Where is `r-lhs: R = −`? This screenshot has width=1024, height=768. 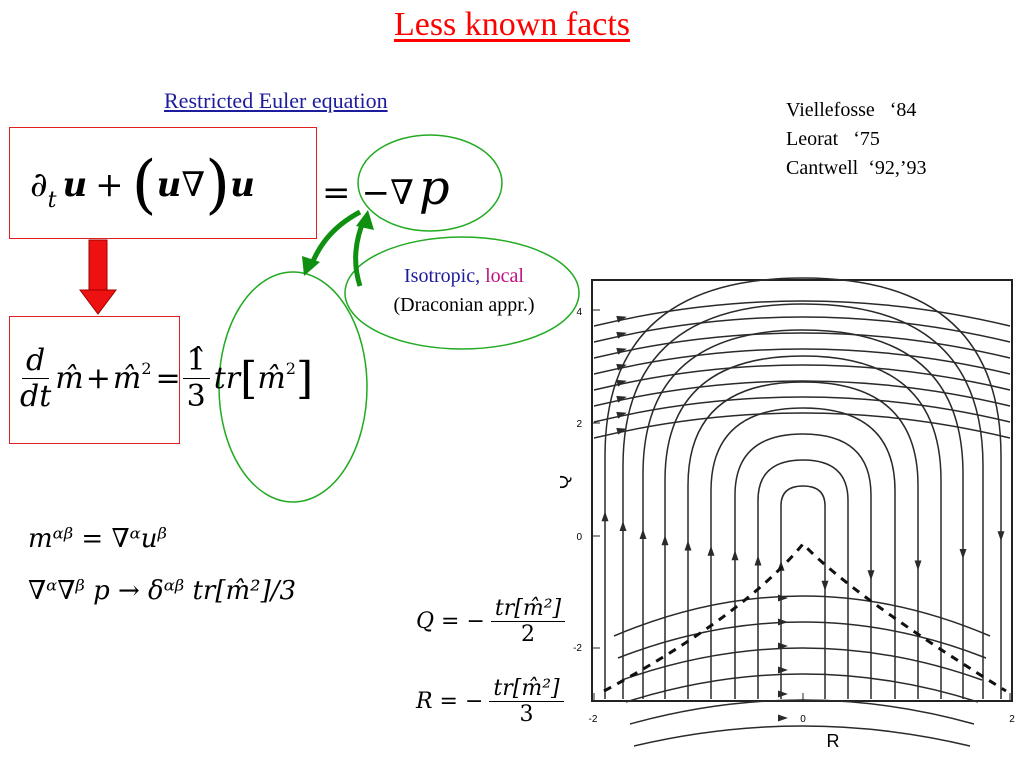 r-lhs: R = − is located at coordinates (450, 701).